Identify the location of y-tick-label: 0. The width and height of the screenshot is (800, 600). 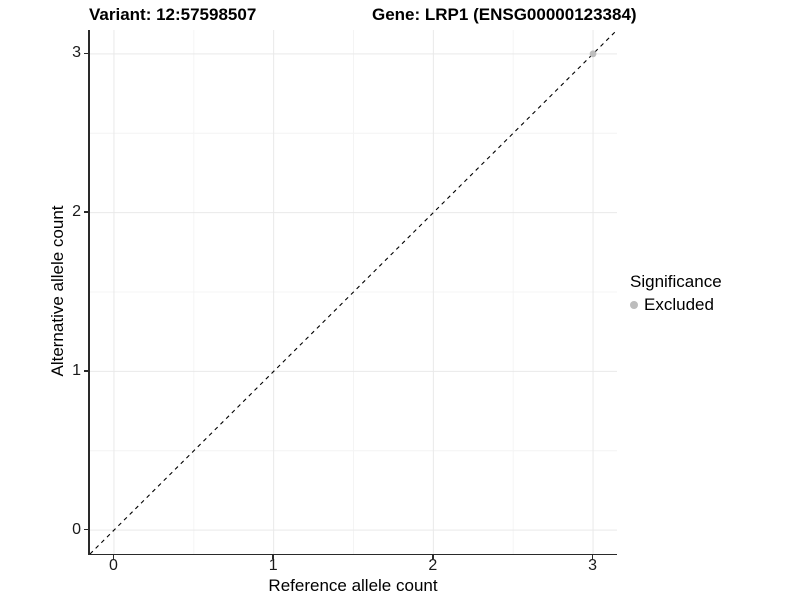
(76, 529).